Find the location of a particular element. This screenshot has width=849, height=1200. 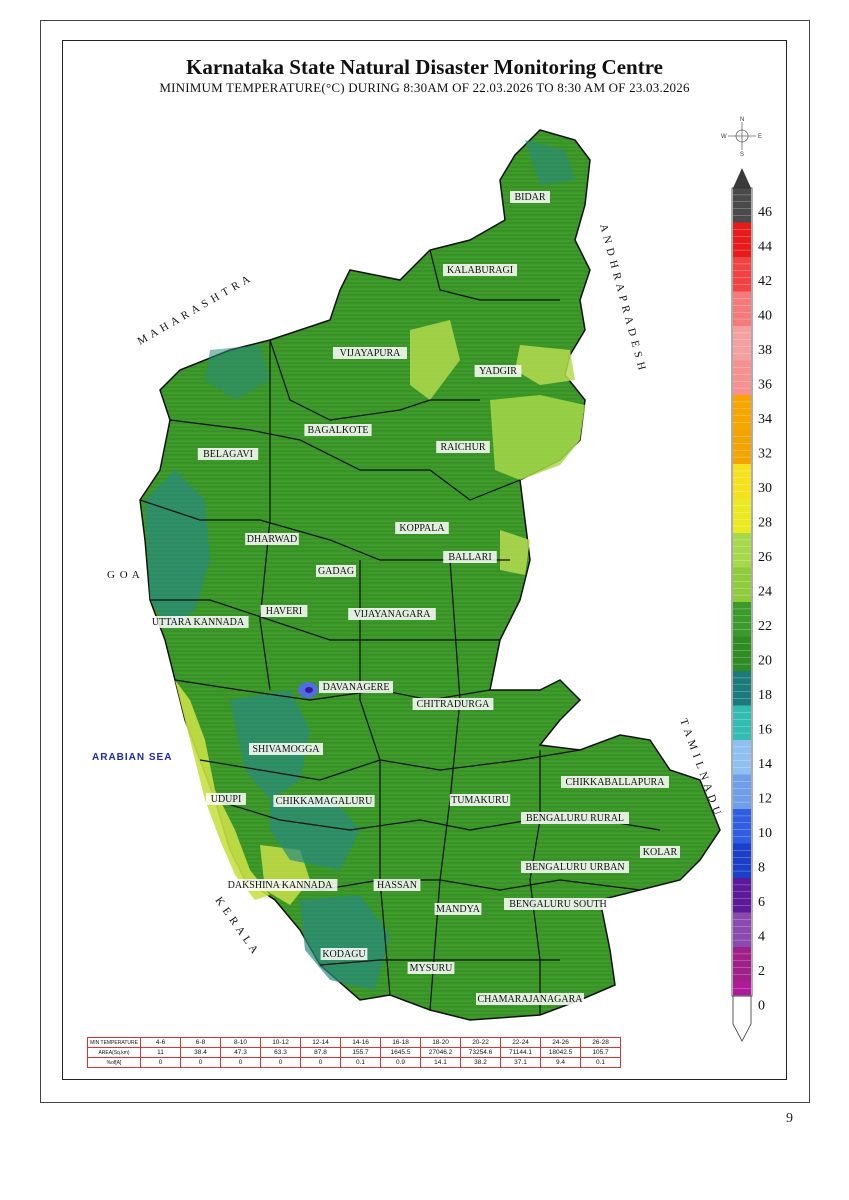

table-cell: 18042.5 is located at coordinates (560, 1052).